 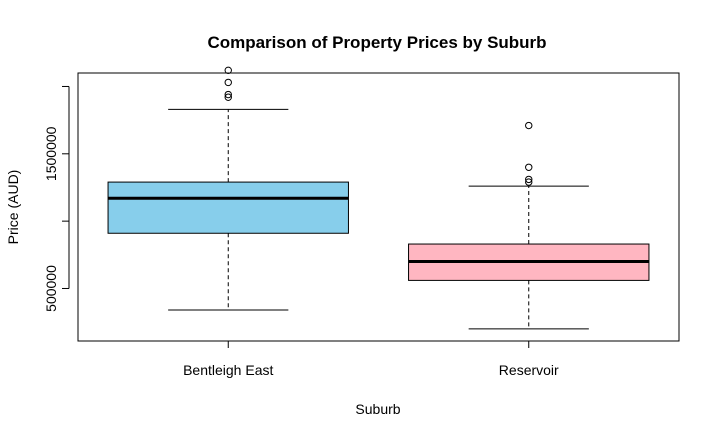 What do you see at coordinates (51, 288) in the screenshot?
I see `y-tick-label: 500000` at bounding box center [51, 288].